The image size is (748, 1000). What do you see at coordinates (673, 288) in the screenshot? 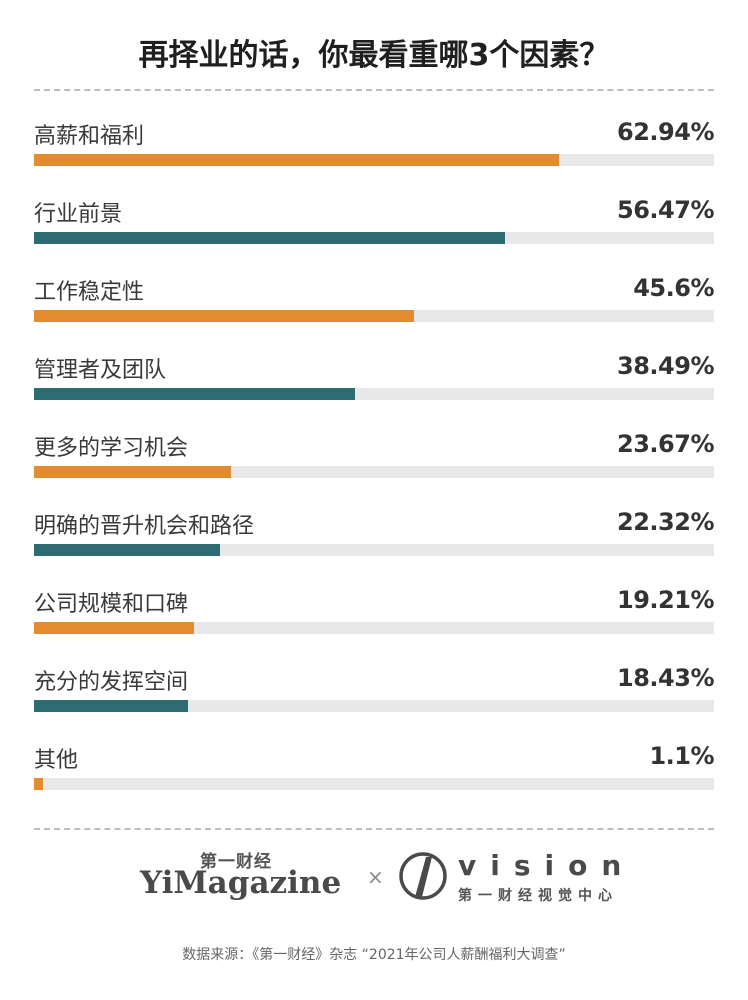
I see `value-label: 45.6%` at bounding box center [673, 288].